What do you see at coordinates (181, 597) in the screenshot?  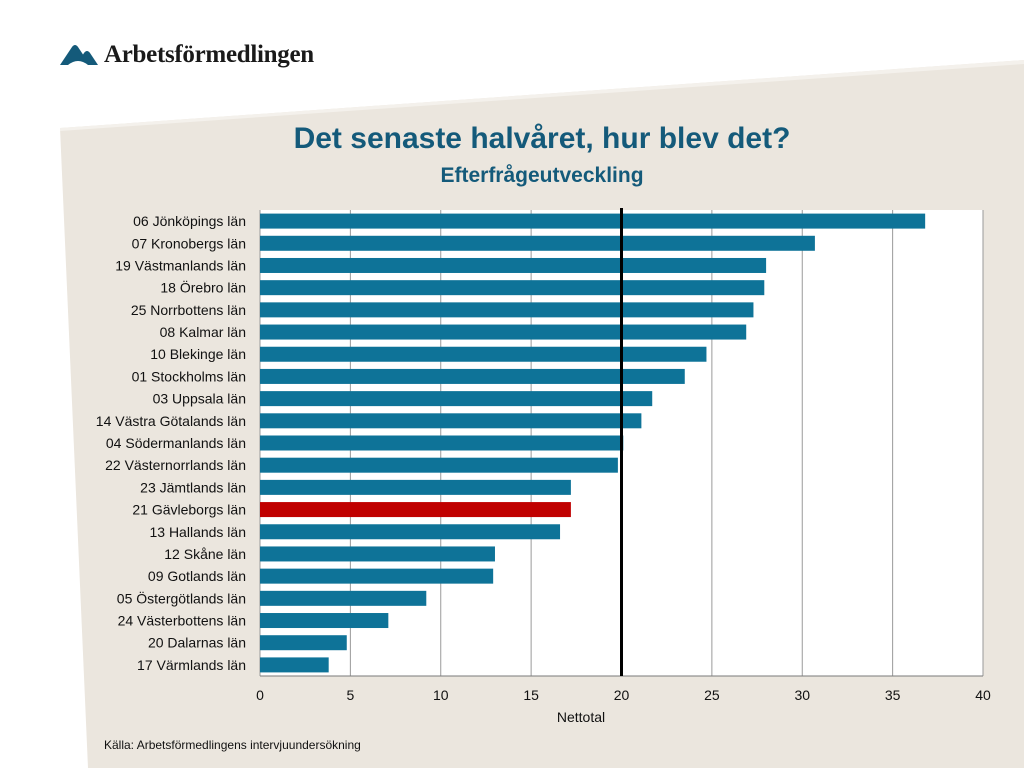 I see `category-label: 05 Östergötlands län` at bounding box center [181, 597].